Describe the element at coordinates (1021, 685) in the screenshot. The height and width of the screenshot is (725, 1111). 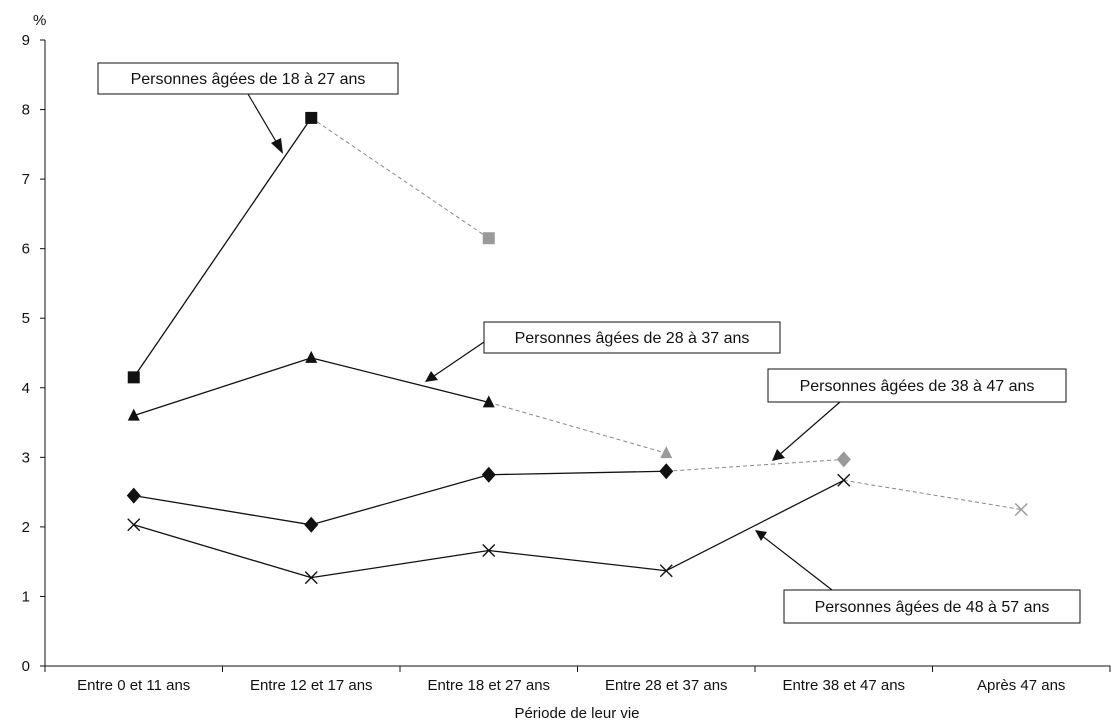
I see `x-tick-label: Après 47 ans` at that location.